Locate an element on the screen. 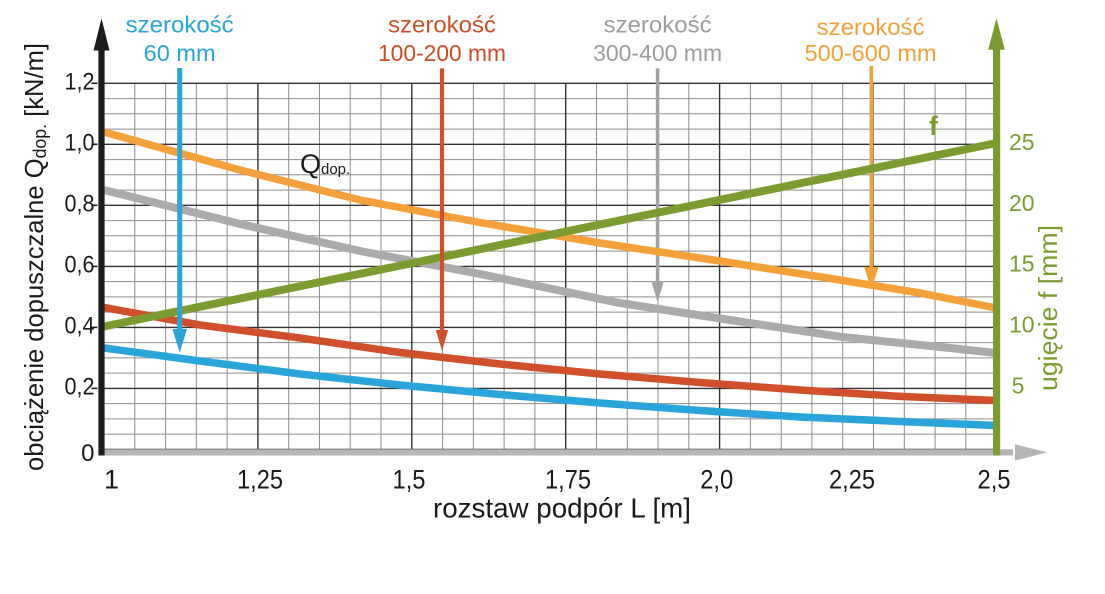 This screenshot has height=594, width=1105. svg-text: ugięcie f [mm] is located at coordinates (1048, 308).